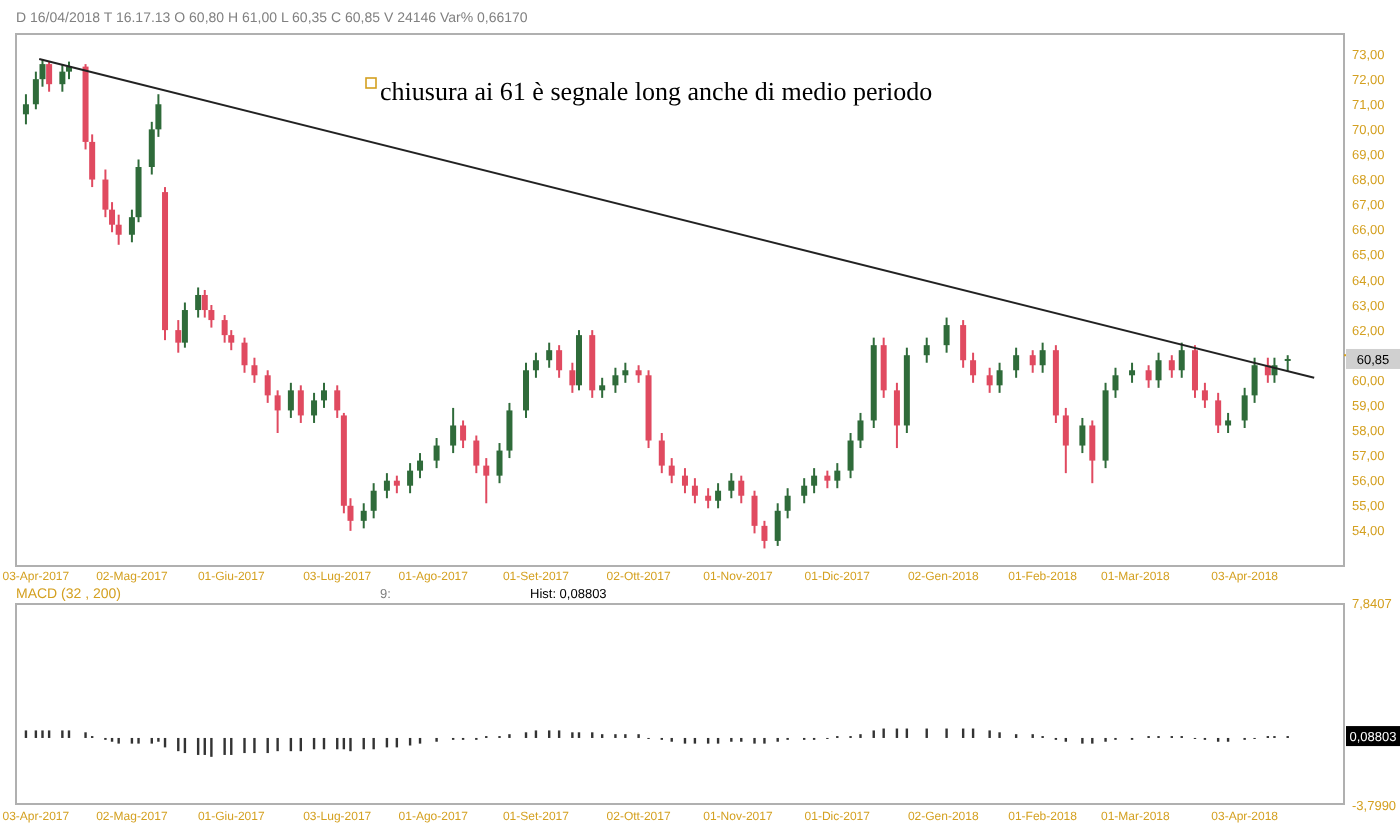 This screenshot has width=1400, height=828. What do you see at coordinates (656, 91) in the screenshot?
I see `annotation: chiusura ai 61 è segnale long anche di medio periodo` at bounding box center [656, 91].